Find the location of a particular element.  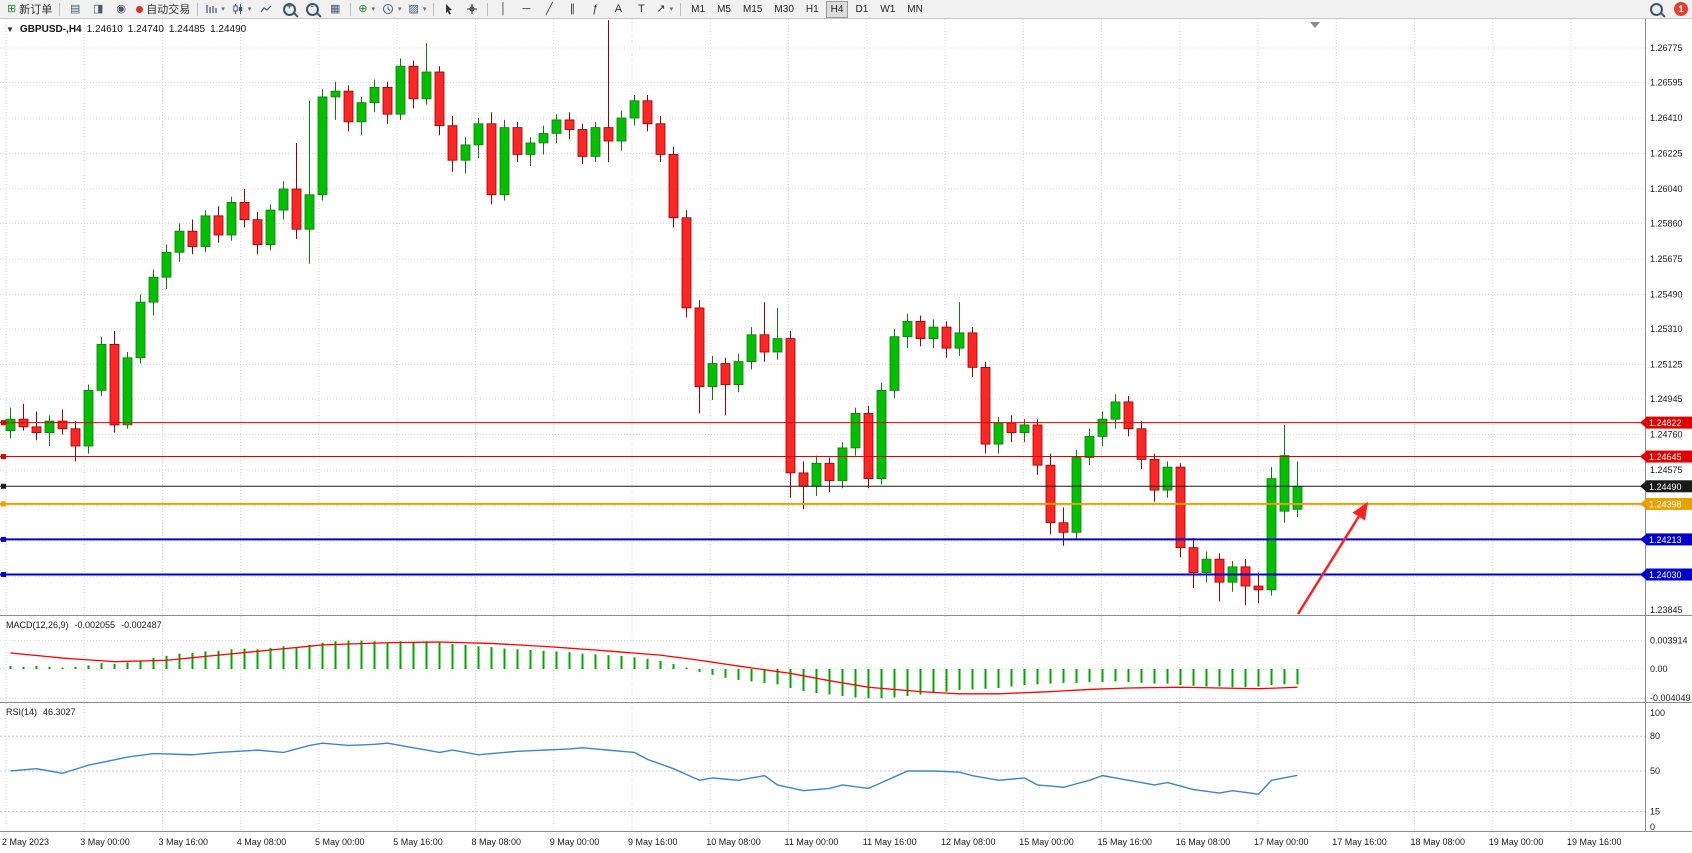

text-tool-icon: A is located at coordinates (618, 8).